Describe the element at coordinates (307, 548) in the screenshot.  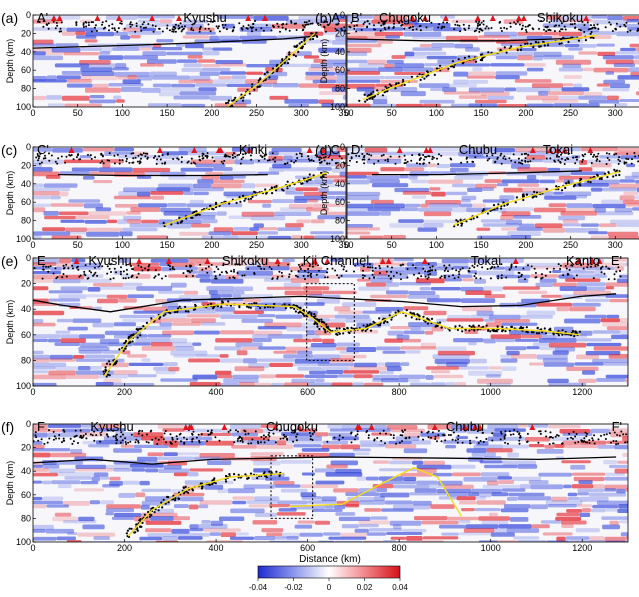
I see `x-tick-label: 600` at that location.